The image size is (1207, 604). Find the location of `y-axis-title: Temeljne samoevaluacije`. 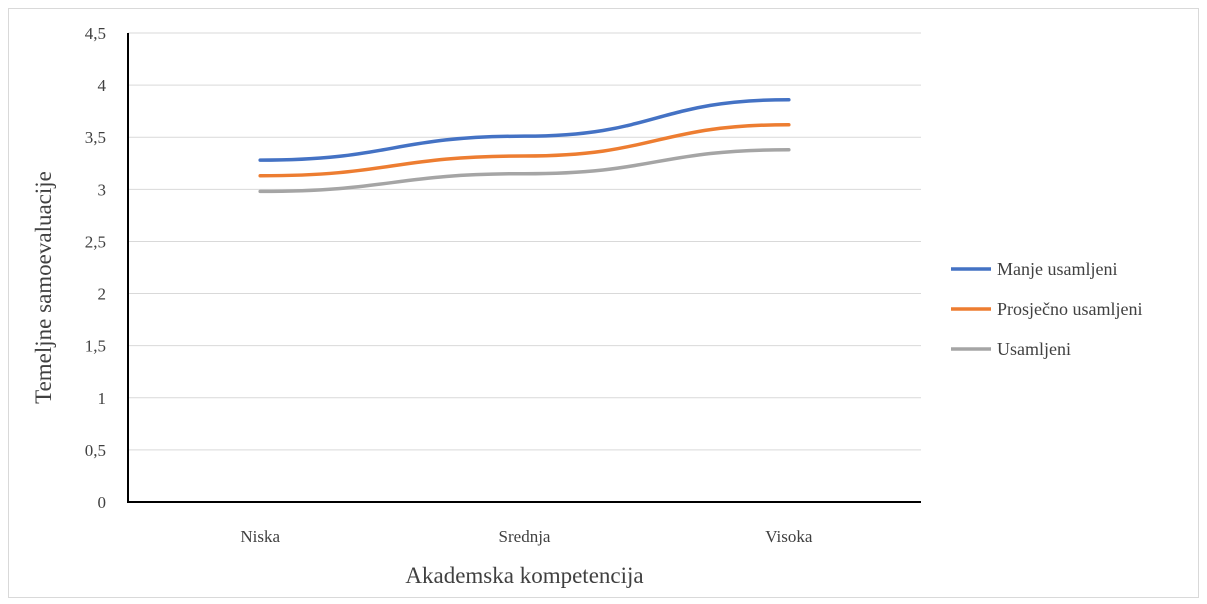

y-axis-title: Temeljne samoevaluacije is located at coordinates (43, 287).